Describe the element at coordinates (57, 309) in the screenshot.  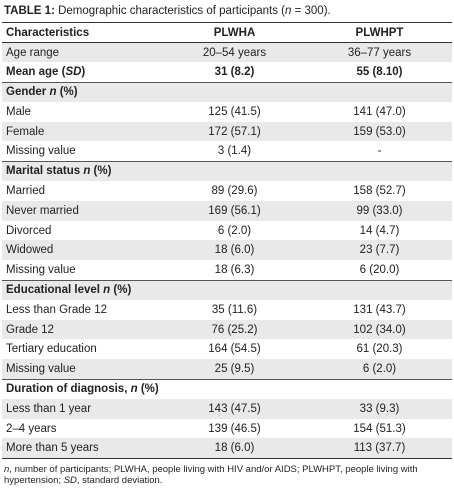
I see `row-label: Less than Grade 12` at that location.